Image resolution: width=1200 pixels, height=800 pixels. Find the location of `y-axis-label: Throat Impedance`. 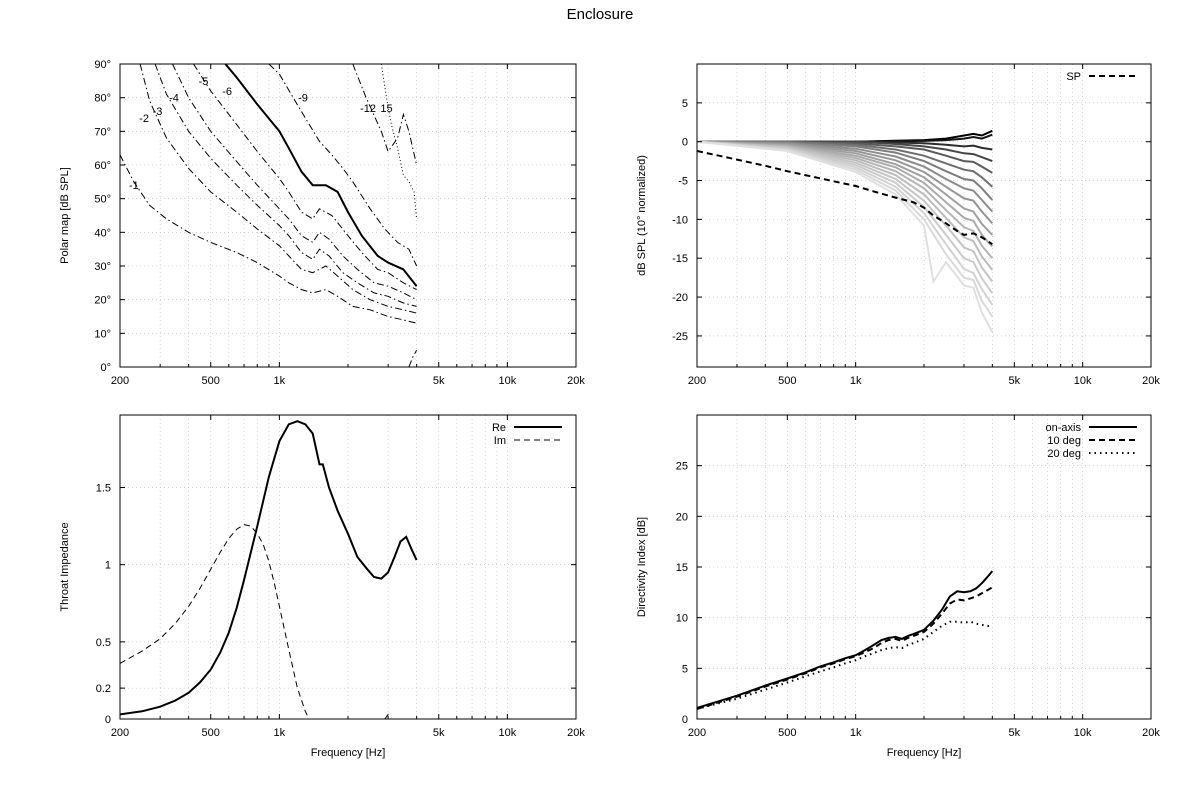

y-axis-label: Throat Impedance is located at coordinates (65, 566).